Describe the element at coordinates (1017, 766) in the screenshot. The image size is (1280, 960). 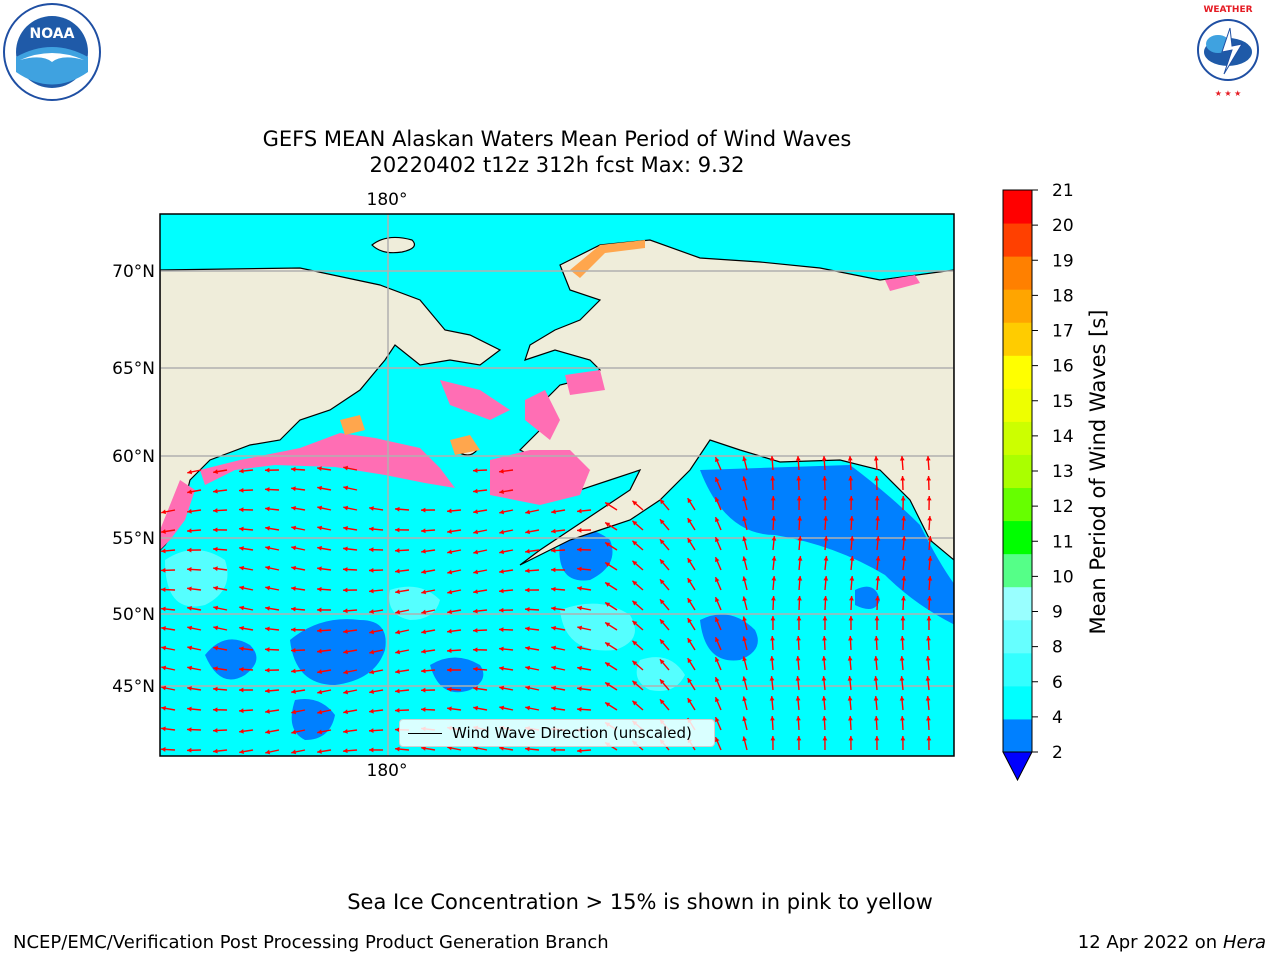
I see `colorbar-under-extension` at that location.